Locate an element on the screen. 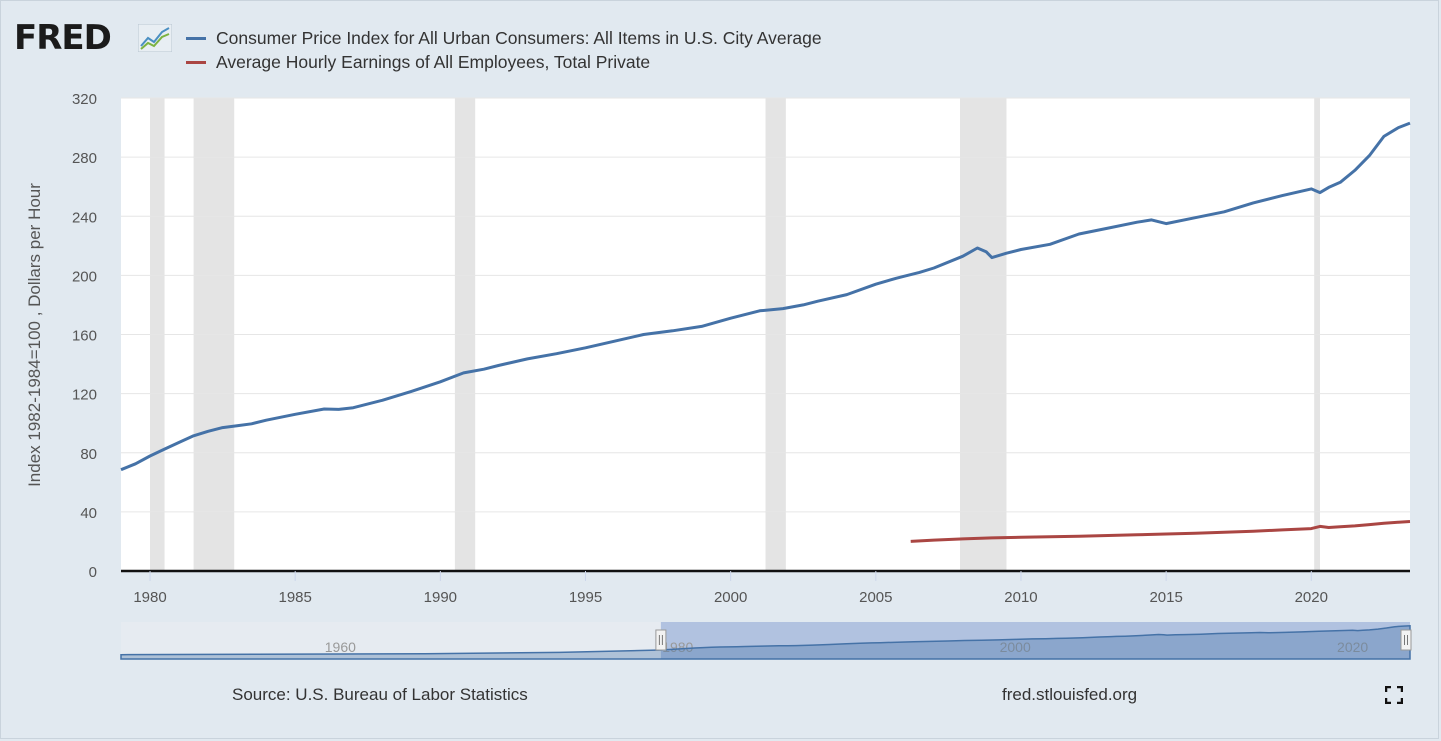 Image resolution: width=1441 pixels, height=741 pixels. fred-url-link: fred.stlouisfed.org is located at coordinates (1070, 694).